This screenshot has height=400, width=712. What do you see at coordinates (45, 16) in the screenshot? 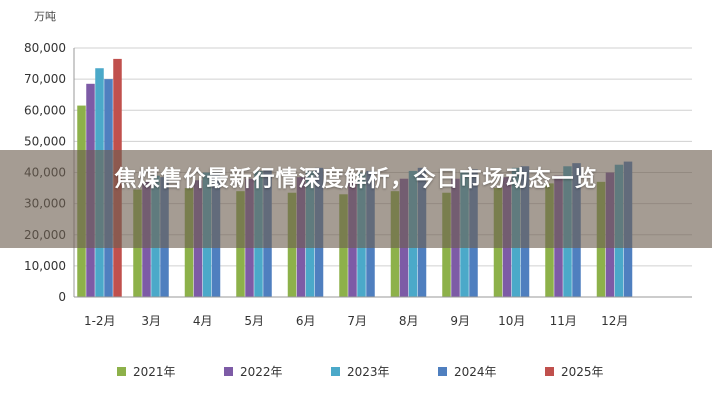
I see `y-axis-unit-label: 万吨` at bounding box center [45, 16].